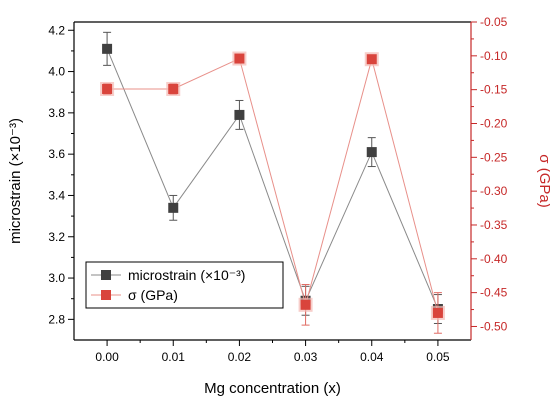  What do you see at coordinates (56, 113) in the screenshot?
I see `y-left-tick-label: 3.8` at bounding box center [56, 113].